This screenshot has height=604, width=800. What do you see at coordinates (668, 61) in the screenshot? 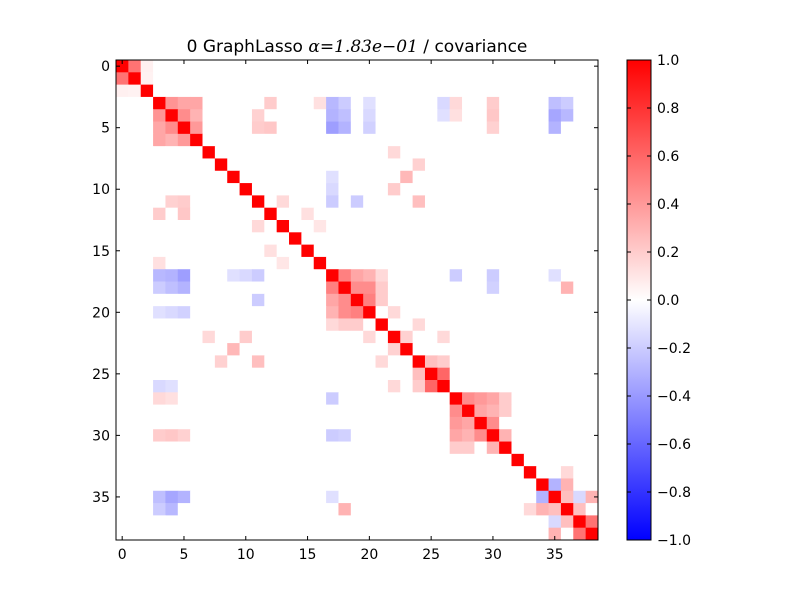
I see `colorbar-tick-label: 1.0` at bounding box center [668, 61].